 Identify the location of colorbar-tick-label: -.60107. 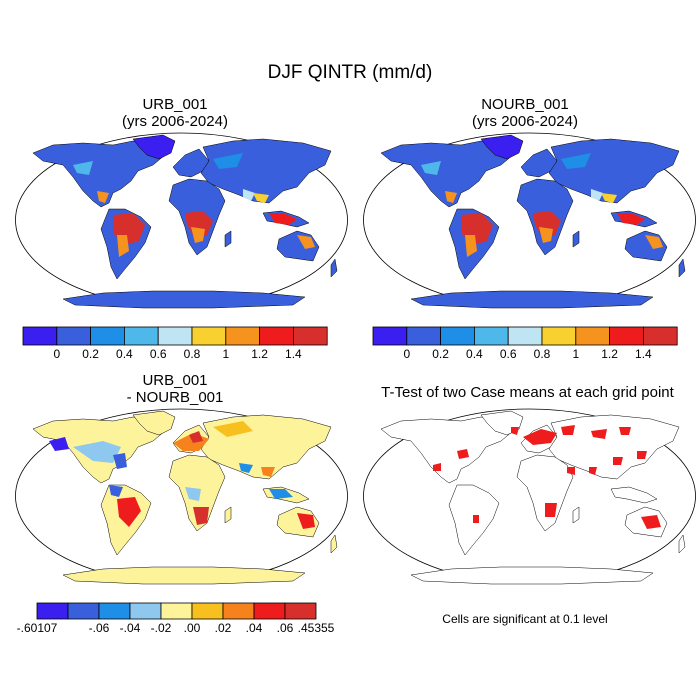
(37, 628).